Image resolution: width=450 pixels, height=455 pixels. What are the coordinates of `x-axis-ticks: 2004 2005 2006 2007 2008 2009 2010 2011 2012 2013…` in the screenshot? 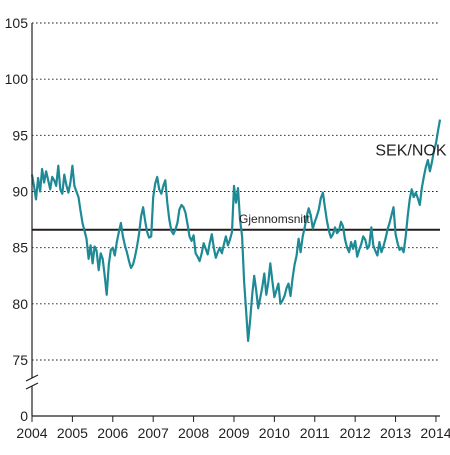 It's located at (233, 428).